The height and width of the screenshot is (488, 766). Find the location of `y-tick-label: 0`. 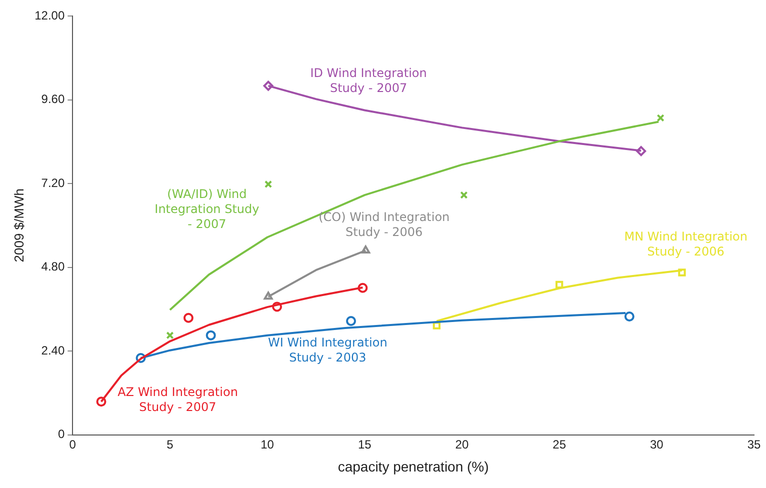

y-tick-label: 0 is located at coordinates (61, 434).